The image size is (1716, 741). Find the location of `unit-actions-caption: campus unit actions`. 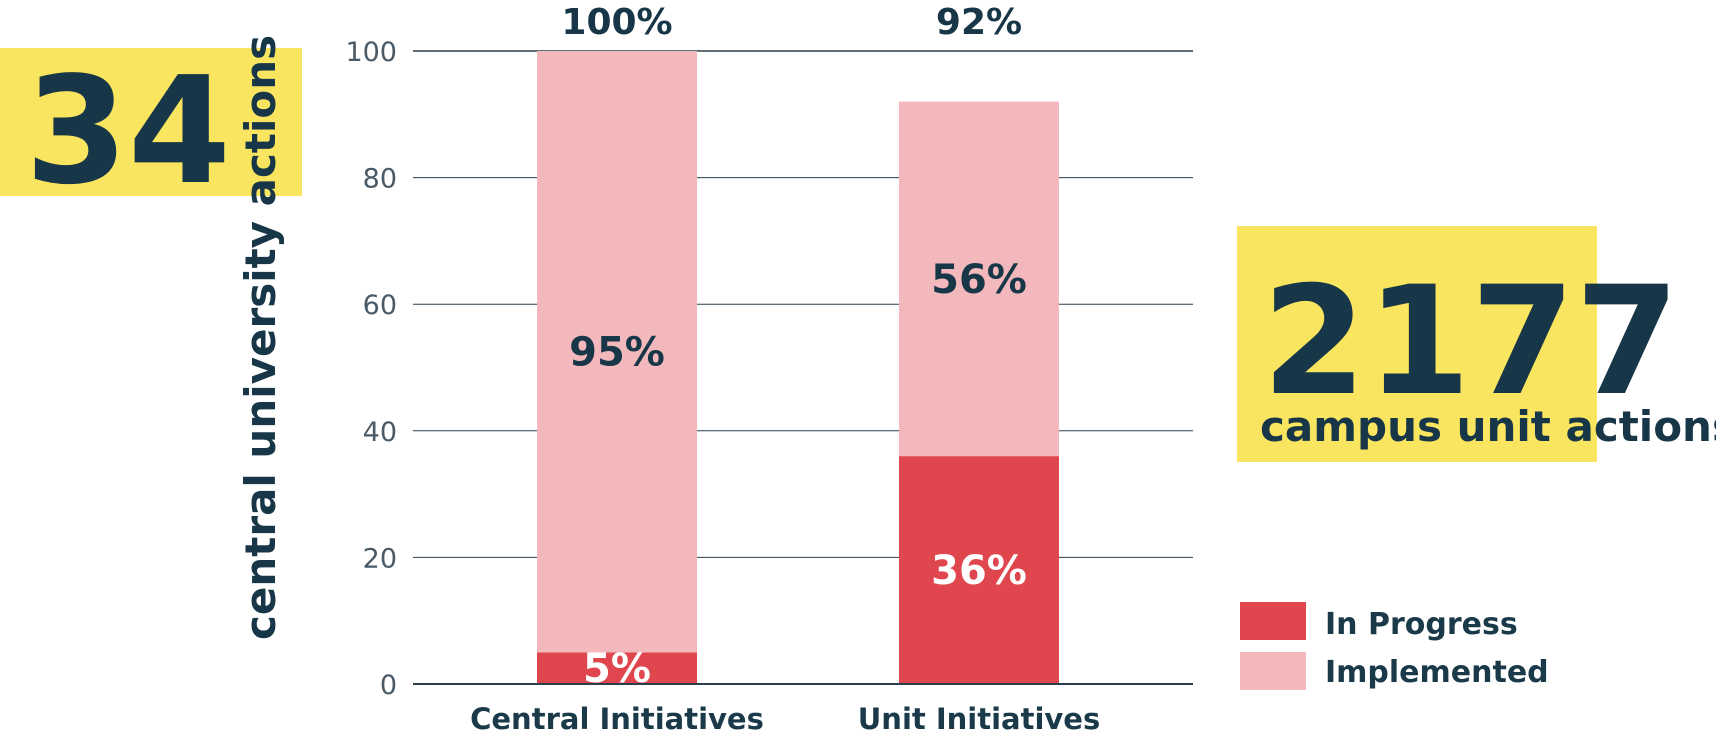

unit-actions-caption: campus unit actions is located at coordinates (1488, 426).